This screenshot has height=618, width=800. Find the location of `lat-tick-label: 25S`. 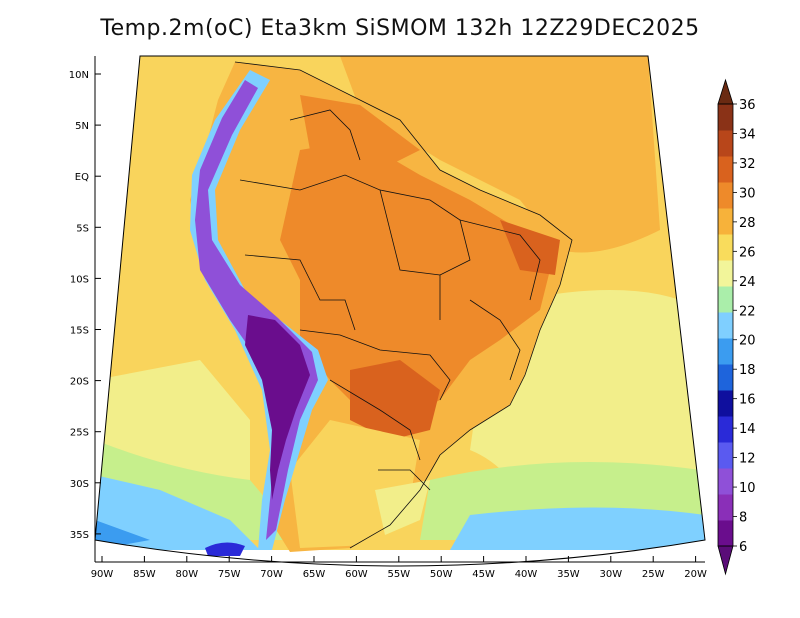

lat-tick-label: 25S is located at coordinates (79, 433).